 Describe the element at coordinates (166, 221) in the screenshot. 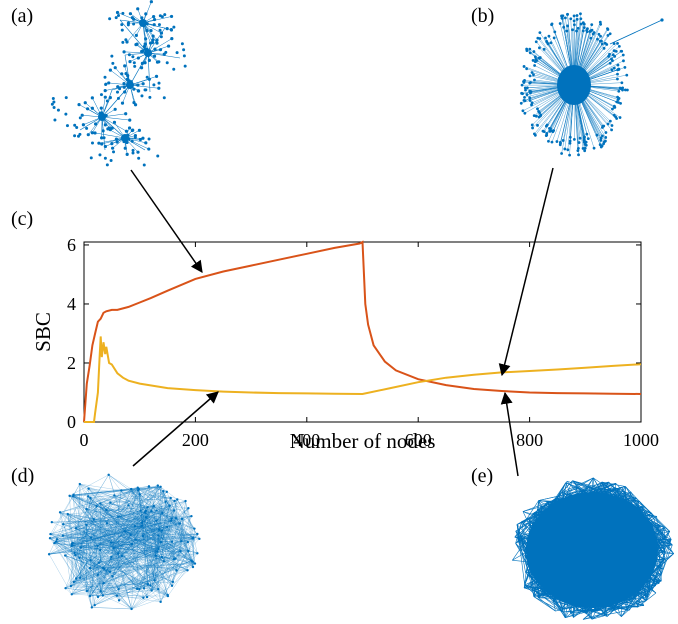

I see `arrow-a-to-red-curve` at that location.